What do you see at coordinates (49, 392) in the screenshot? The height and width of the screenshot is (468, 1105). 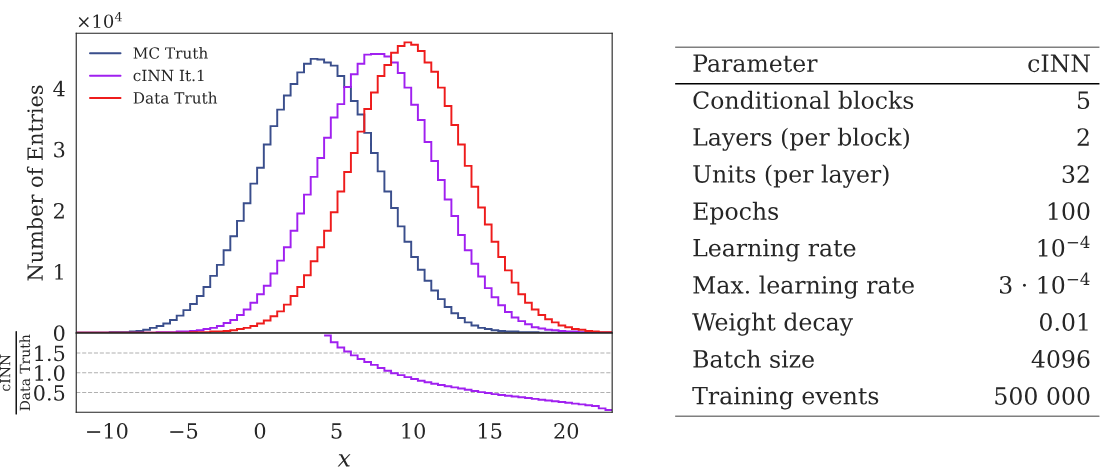 I see `y-tick-label: 0.5` at bounding box center [49, 392].